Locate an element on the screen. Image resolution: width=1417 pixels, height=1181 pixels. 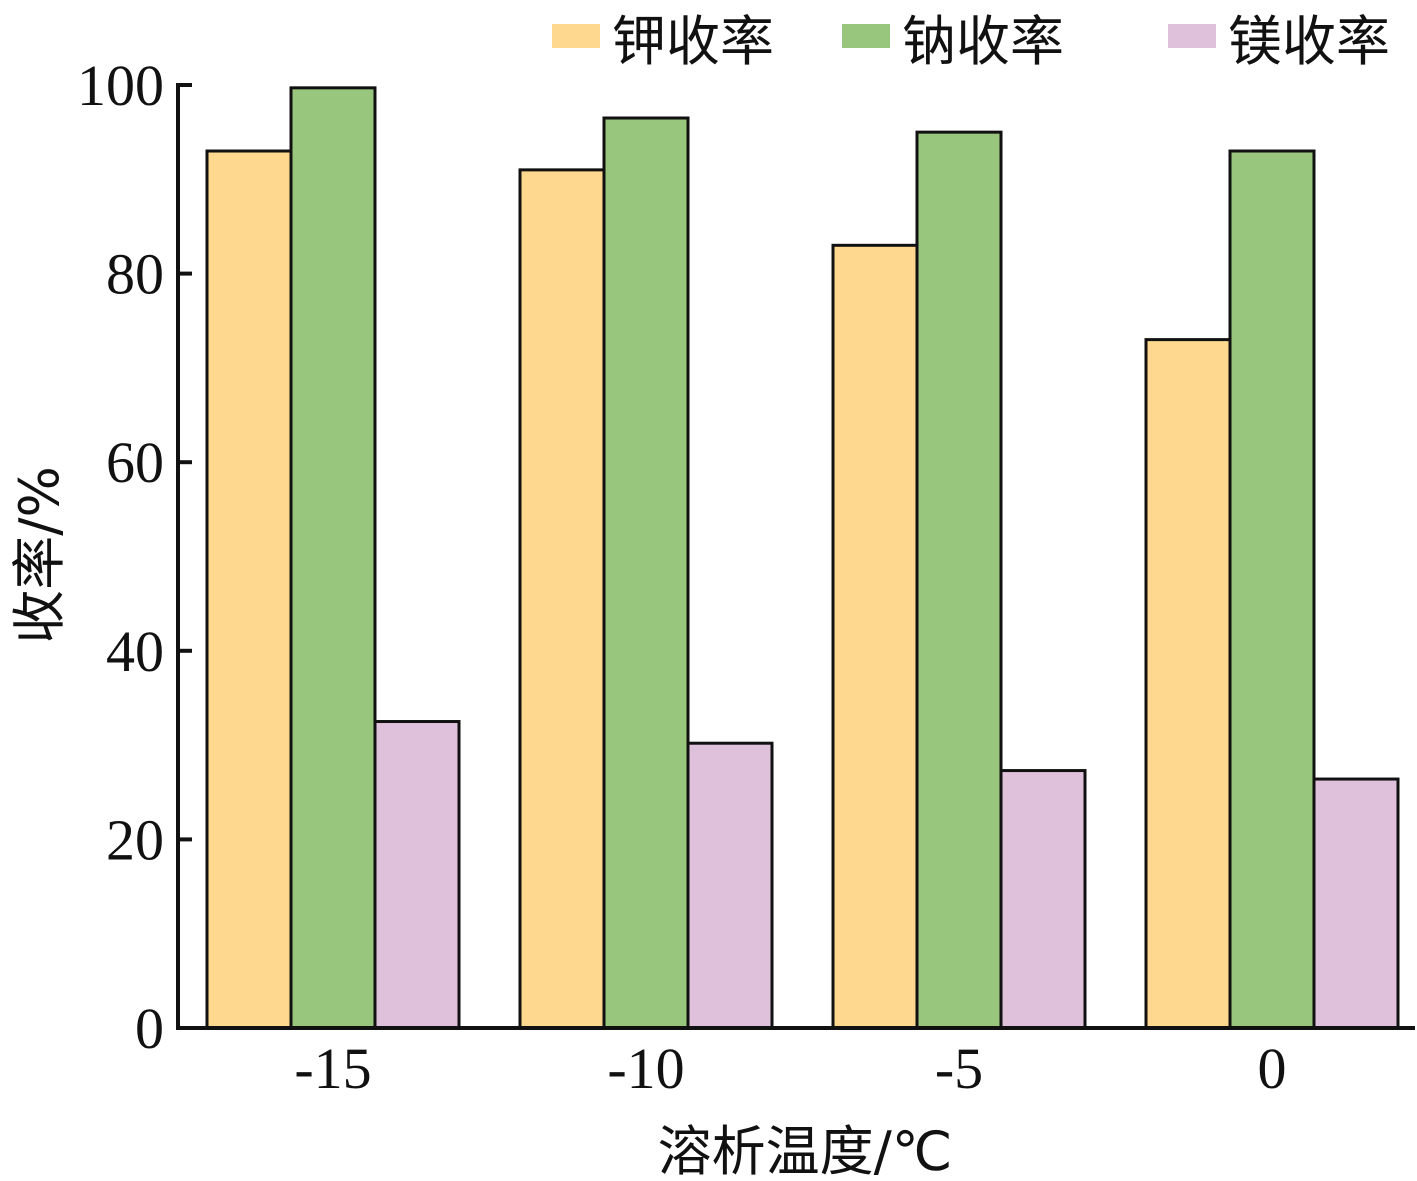
legend-label-3: 镁收率 is located at coordinates (1309, 41).